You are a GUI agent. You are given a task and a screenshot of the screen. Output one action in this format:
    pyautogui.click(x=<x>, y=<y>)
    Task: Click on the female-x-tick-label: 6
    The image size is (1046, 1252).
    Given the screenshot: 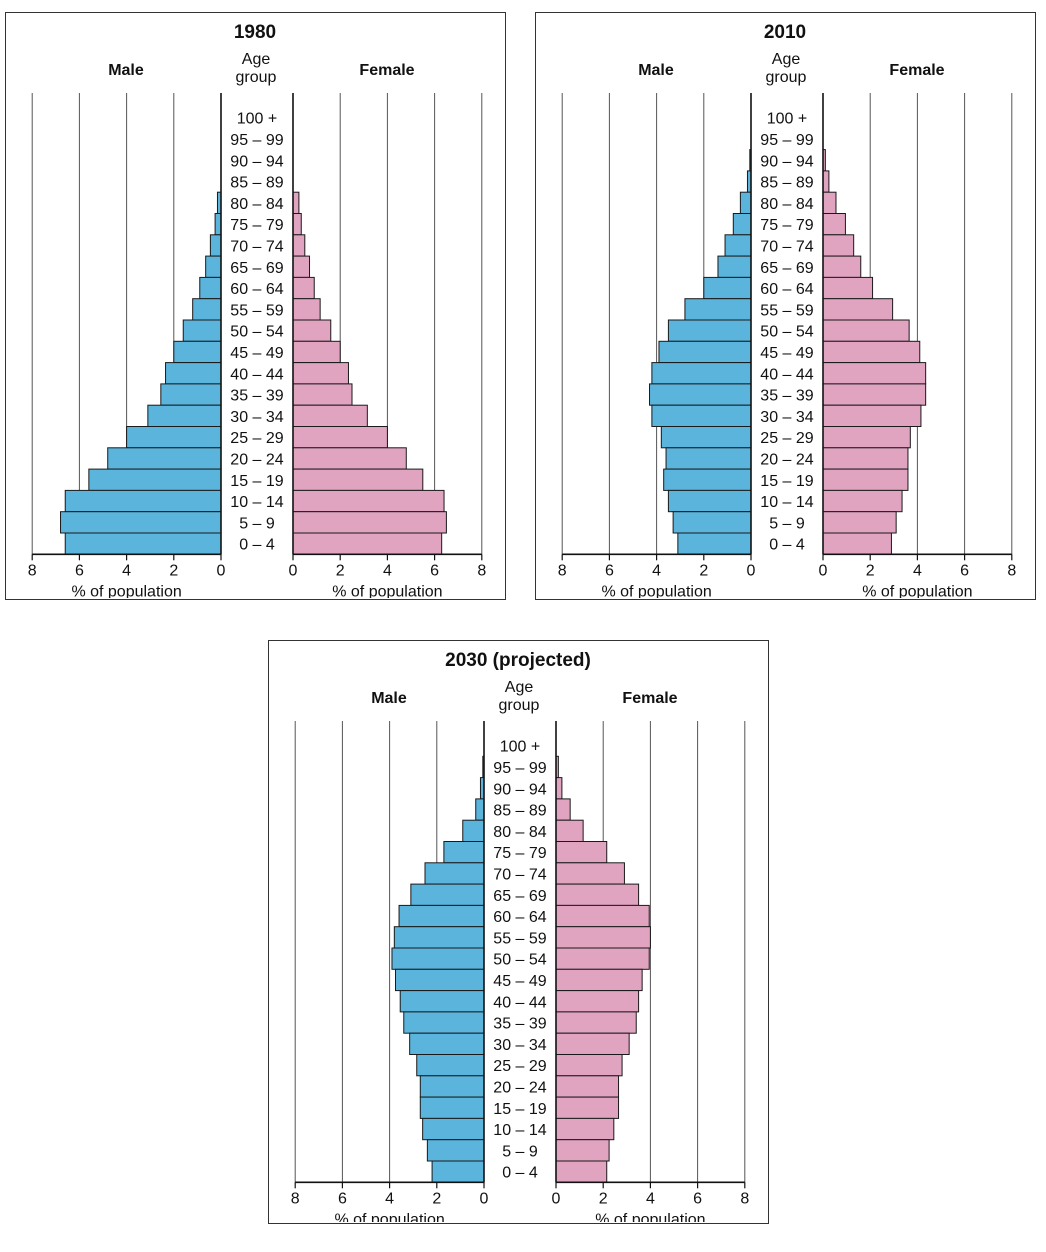 What is the action you would take?
    pyautogui.click(x=434, y=570)
    